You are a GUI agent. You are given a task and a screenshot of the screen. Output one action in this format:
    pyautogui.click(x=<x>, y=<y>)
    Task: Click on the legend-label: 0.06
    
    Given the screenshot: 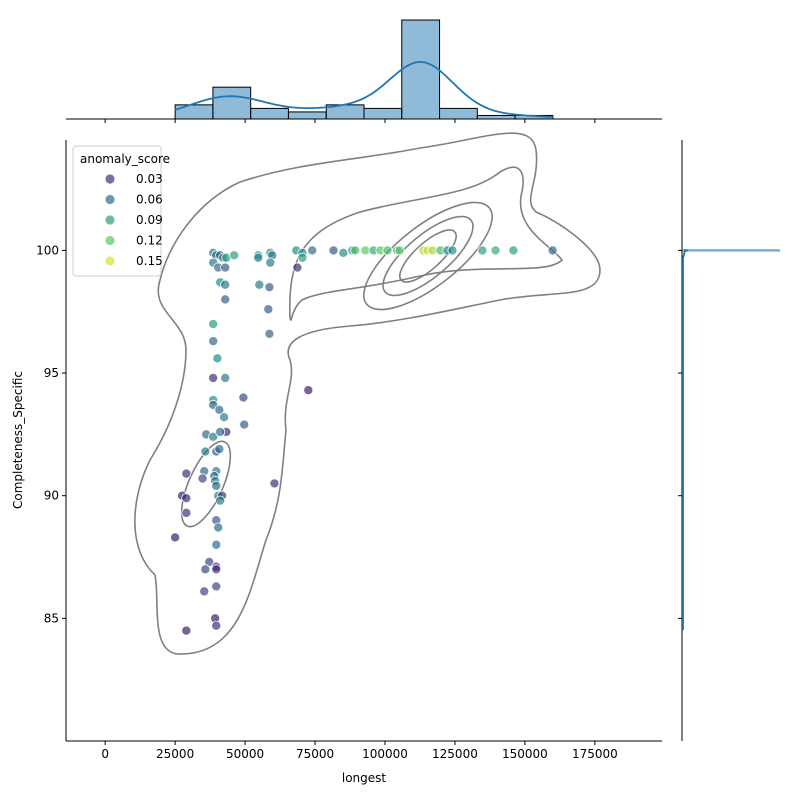 What is the action you would take?
    pyautogui.click(x=149, y=200)
    